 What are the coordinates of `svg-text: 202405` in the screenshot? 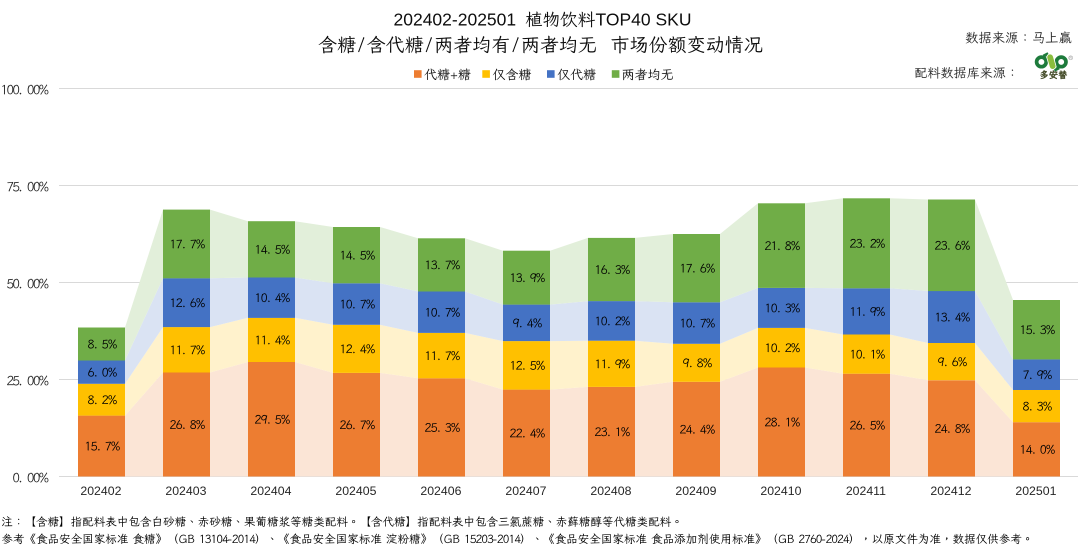 It's located at (355, 491).